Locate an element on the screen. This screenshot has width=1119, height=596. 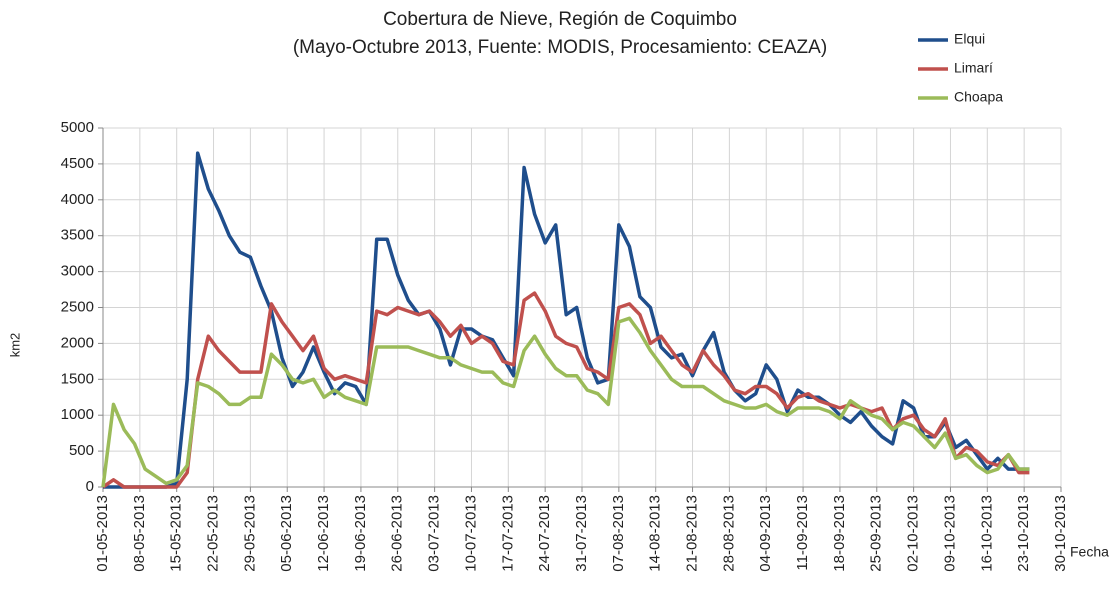
x-tick-label: 16-10-2013 is located at coordinates (986, 533).